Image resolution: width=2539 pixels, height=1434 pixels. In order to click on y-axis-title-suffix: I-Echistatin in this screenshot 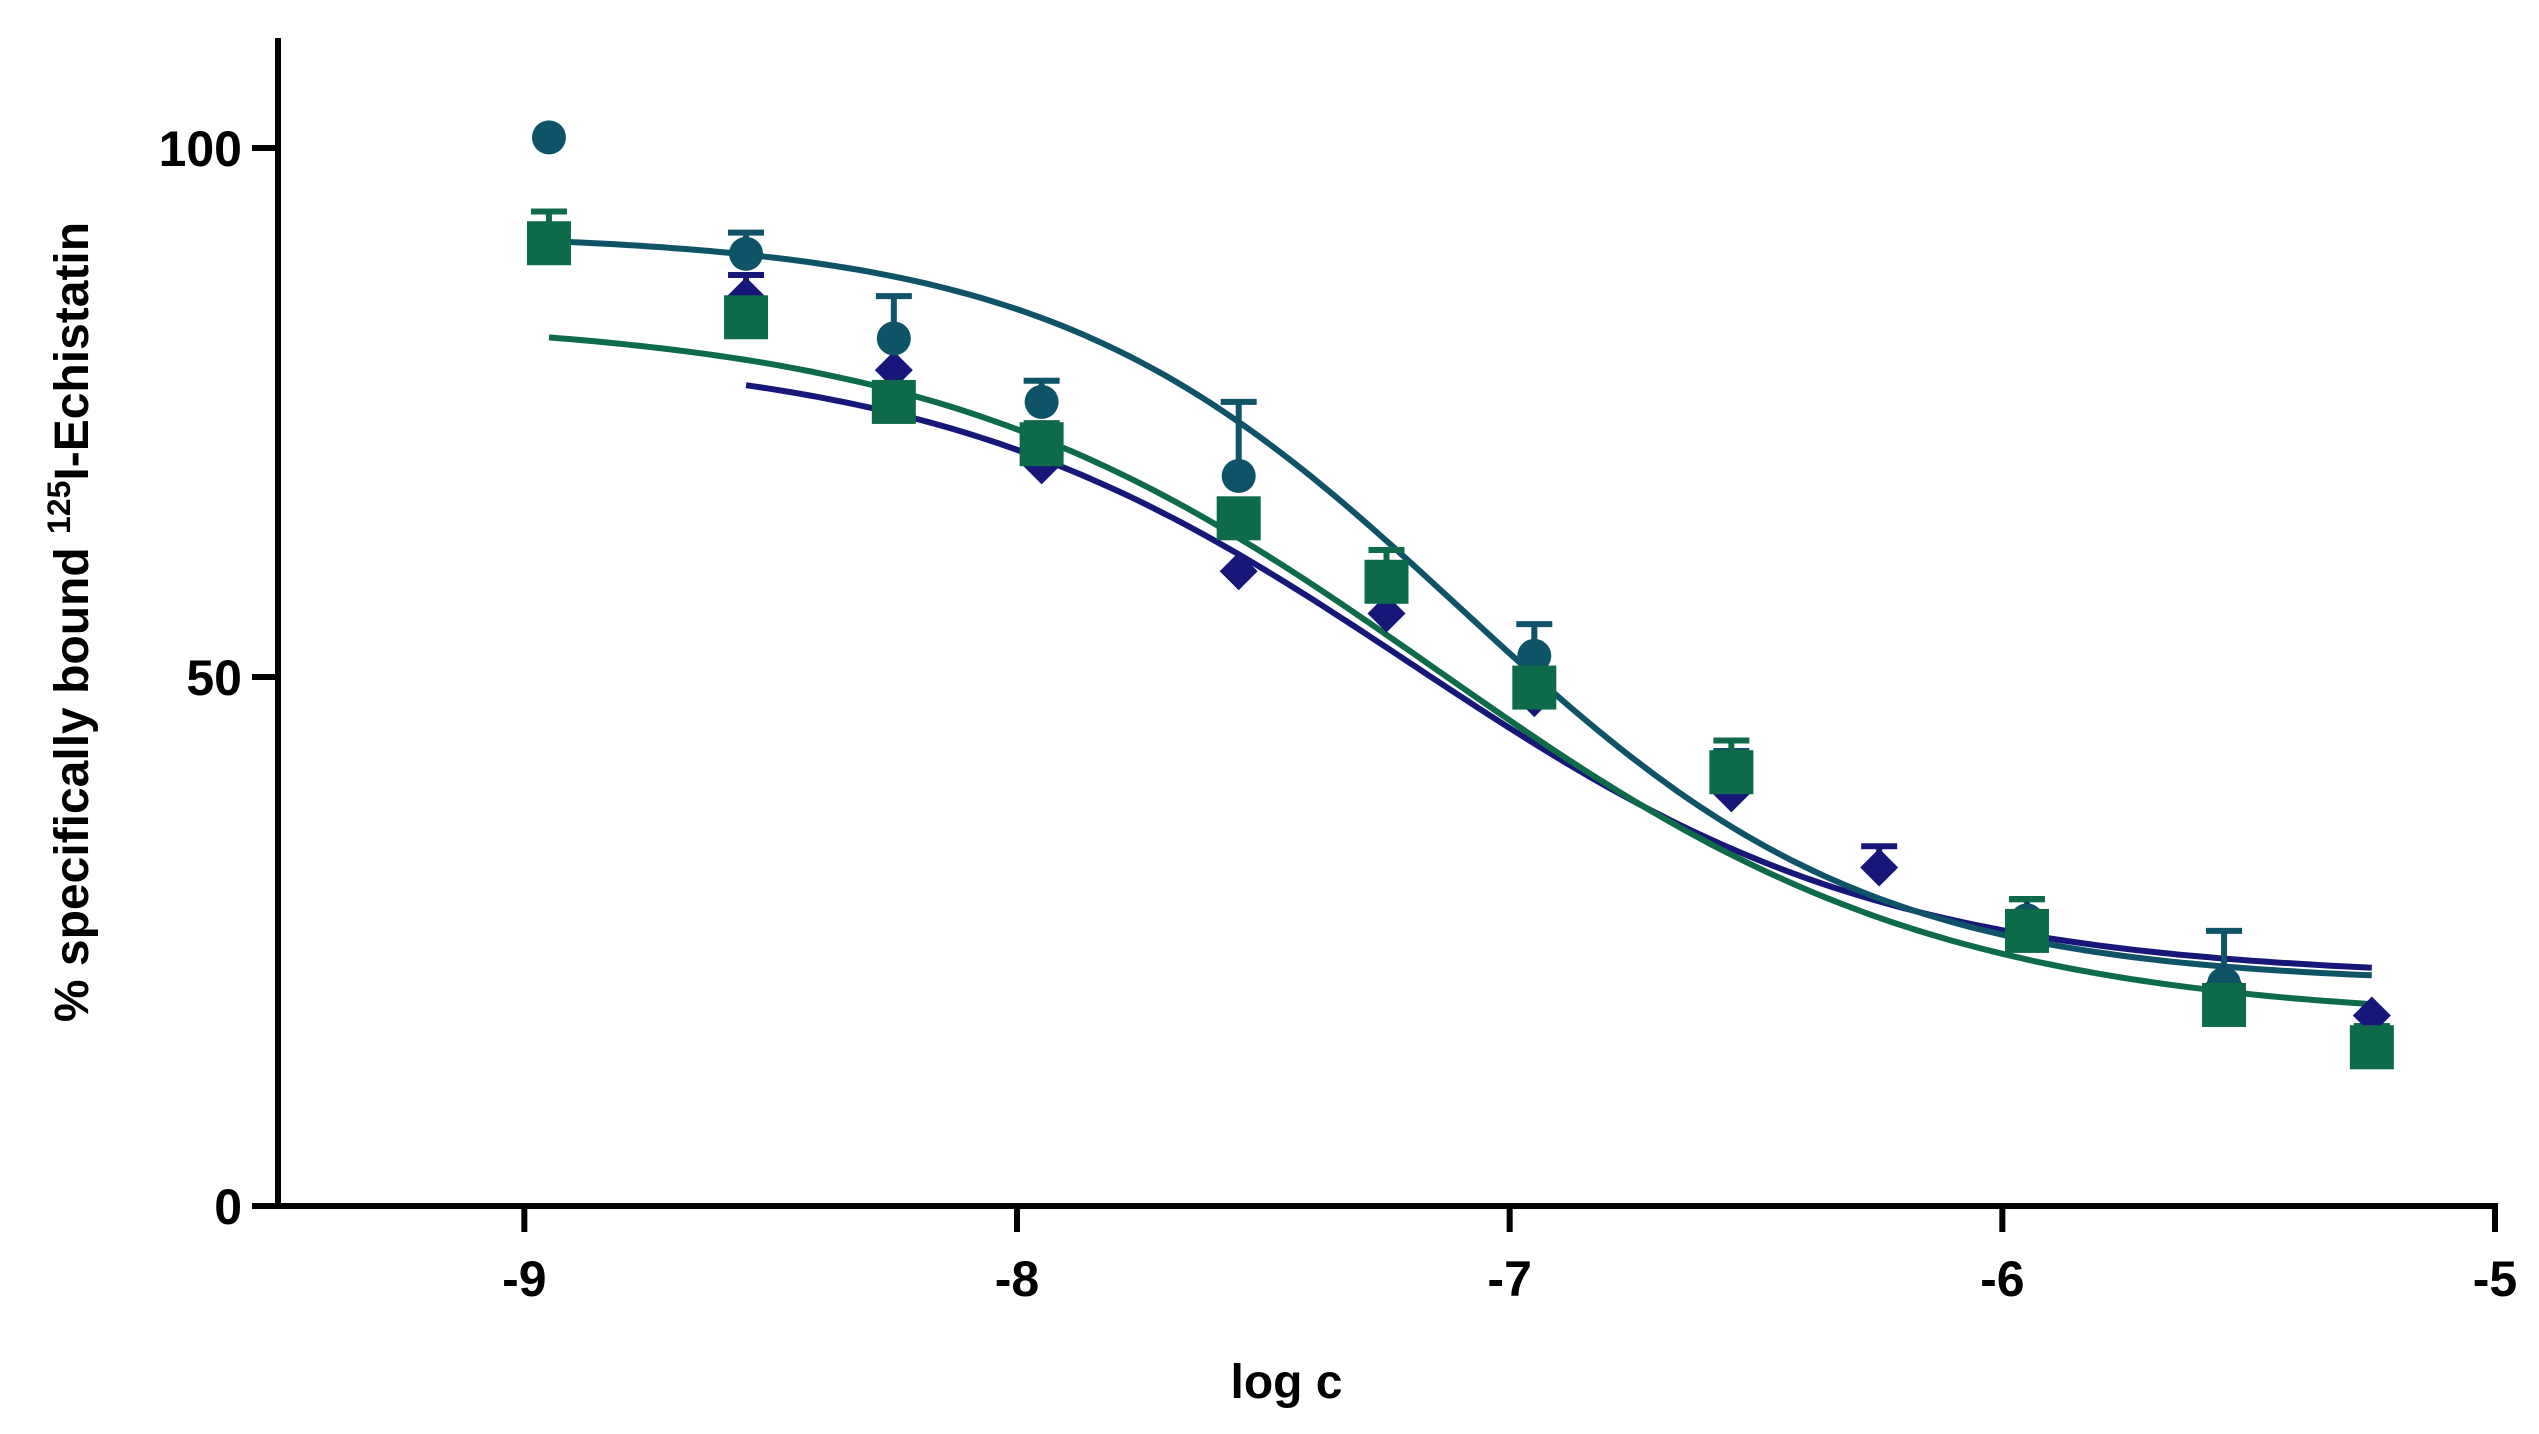, I will do `click(72, 351)`.